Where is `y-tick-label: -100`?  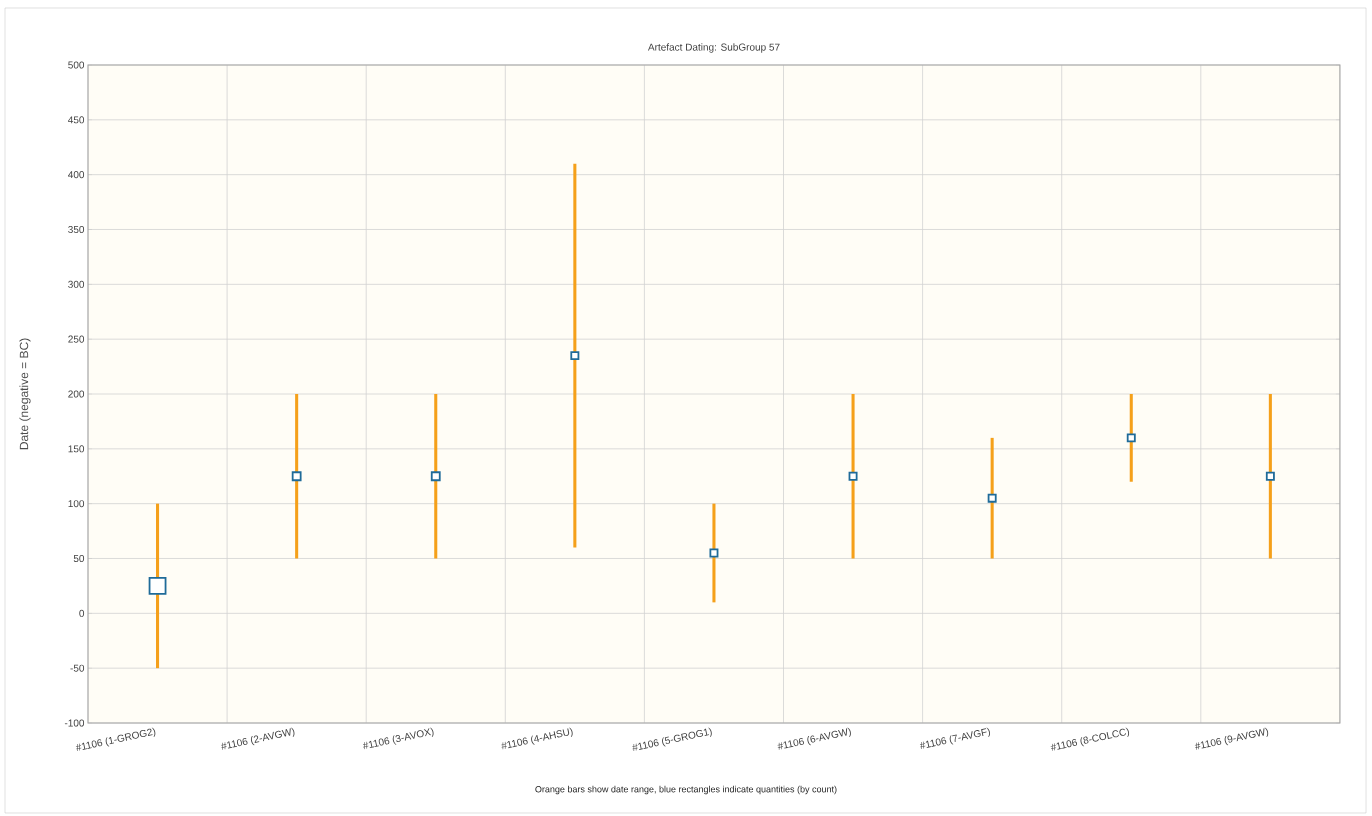
y-tick-label: -100 is located at coordinates (74, 723).